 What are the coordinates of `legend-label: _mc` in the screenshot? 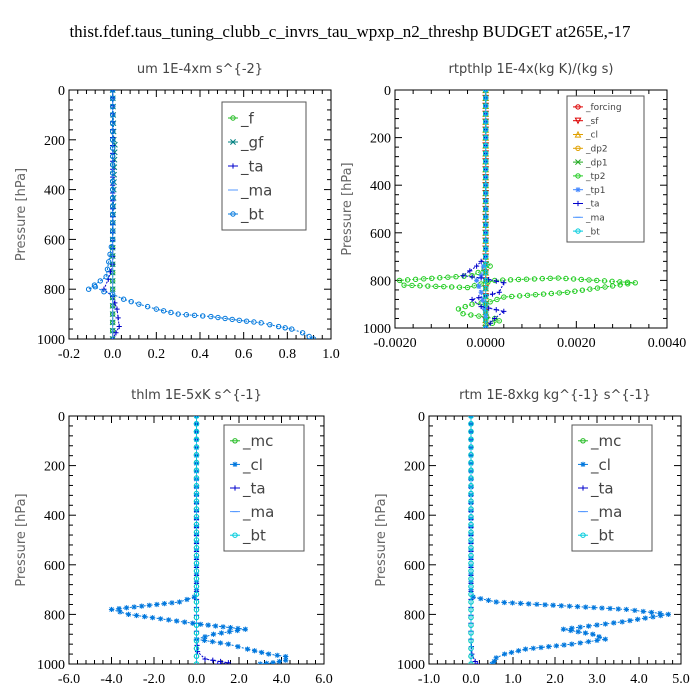 It's located at (257, 441).